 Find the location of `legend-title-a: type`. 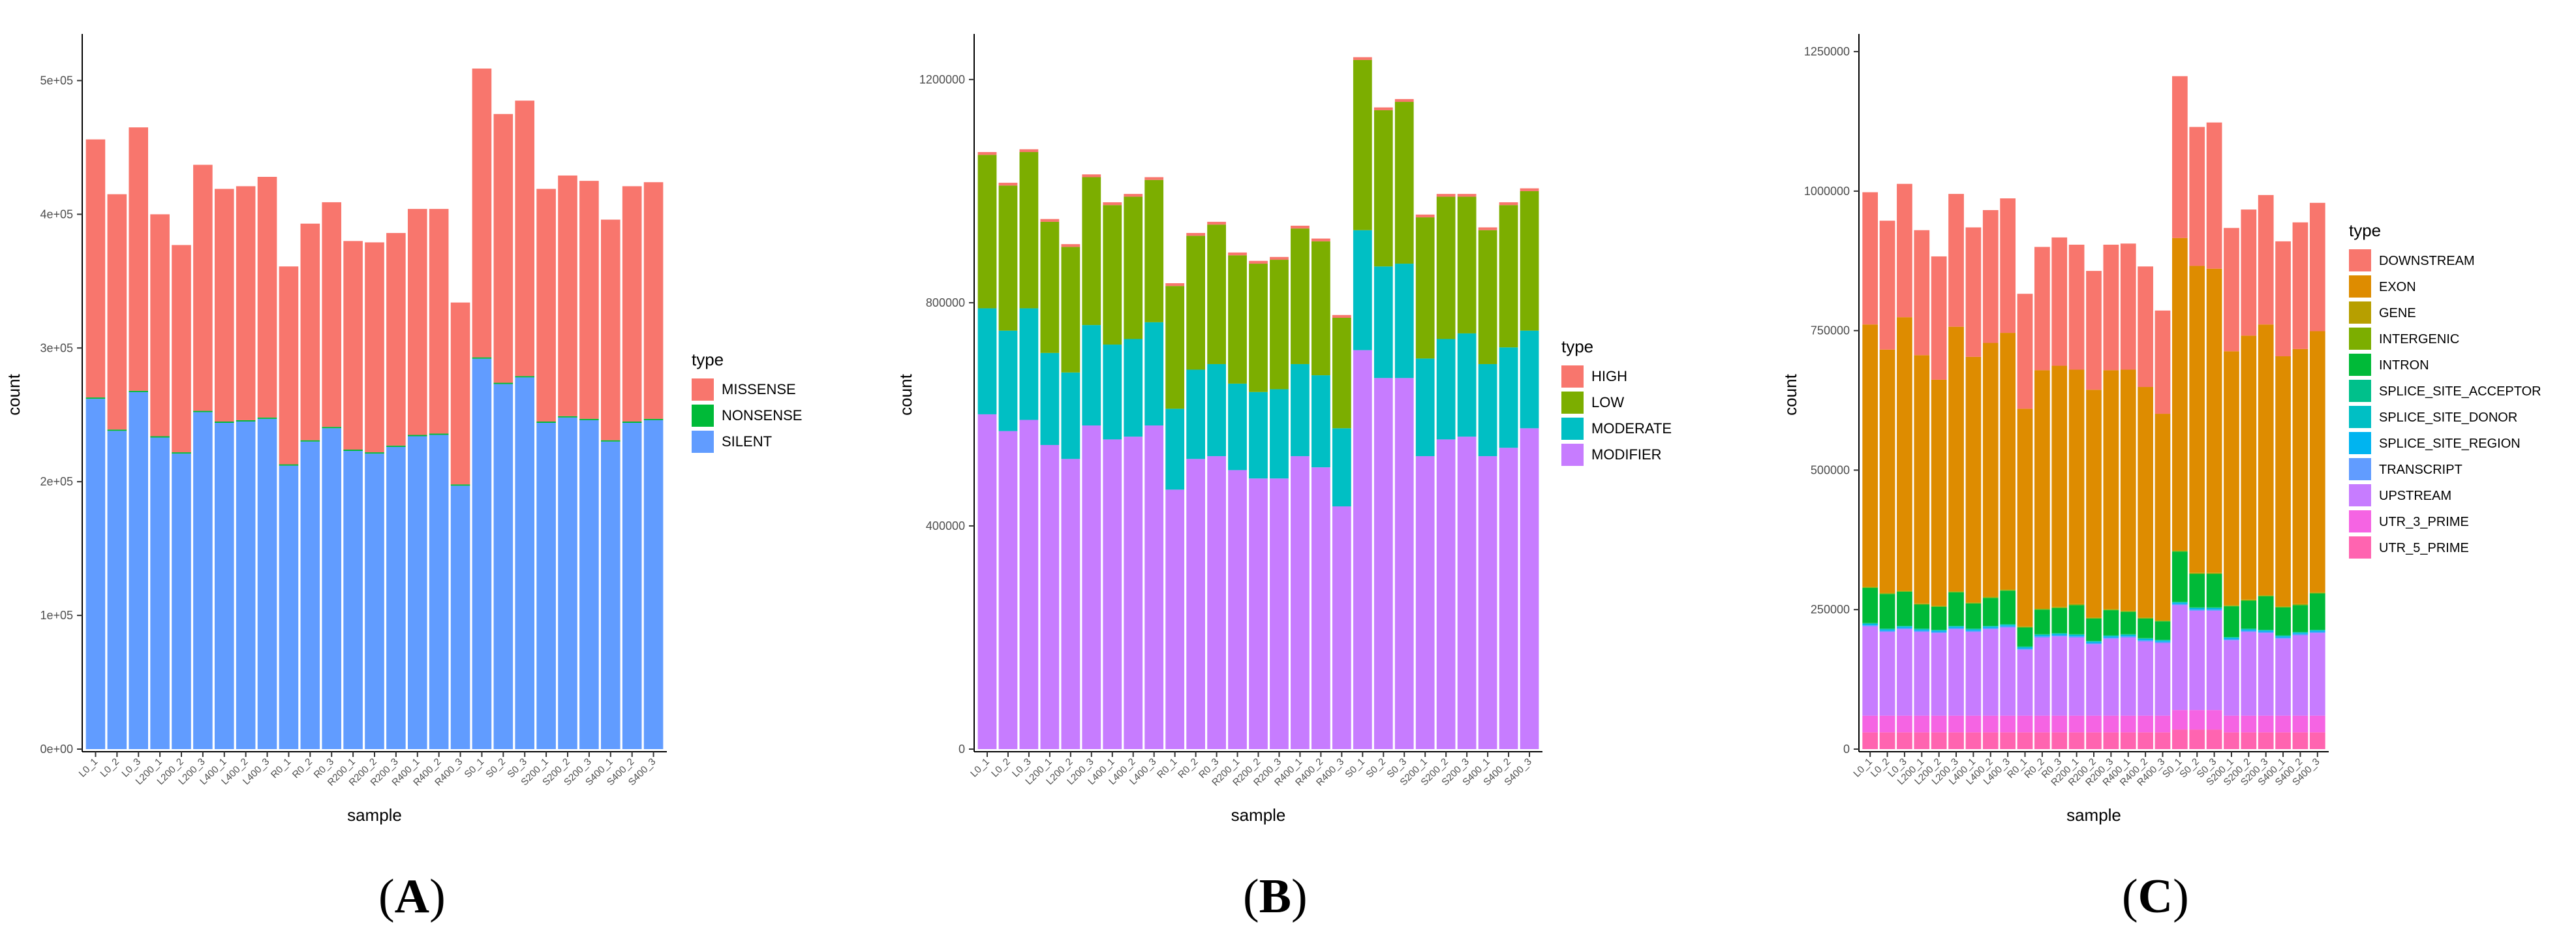

legend-title-a: type is located at coordinates (708, 359).